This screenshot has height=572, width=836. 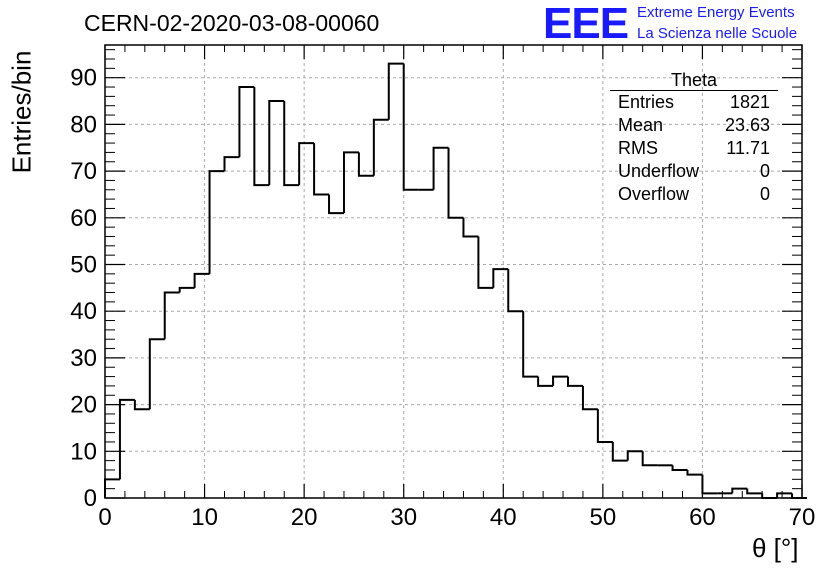 What do you see at coordinates (21, 112) in the screenshot?
I see `y-axis-label: Entries/bin` at bounding box center [21, 112].